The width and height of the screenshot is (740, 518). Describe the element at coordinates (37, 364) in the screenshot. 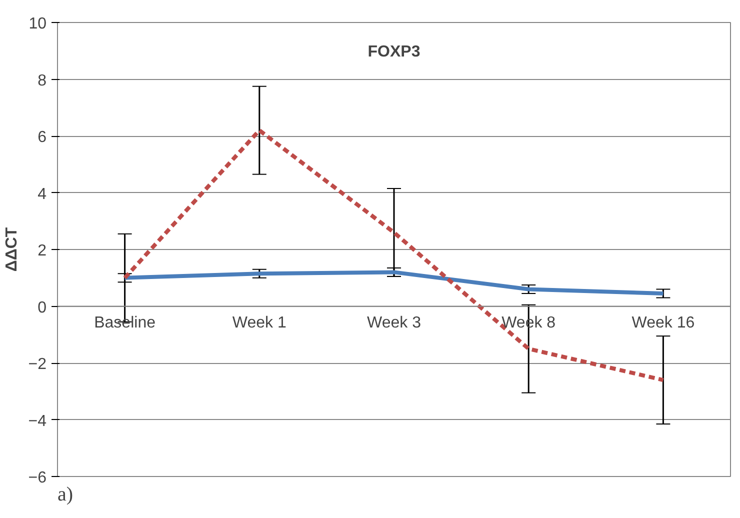

I see `y-tick-label: −2` at that location.